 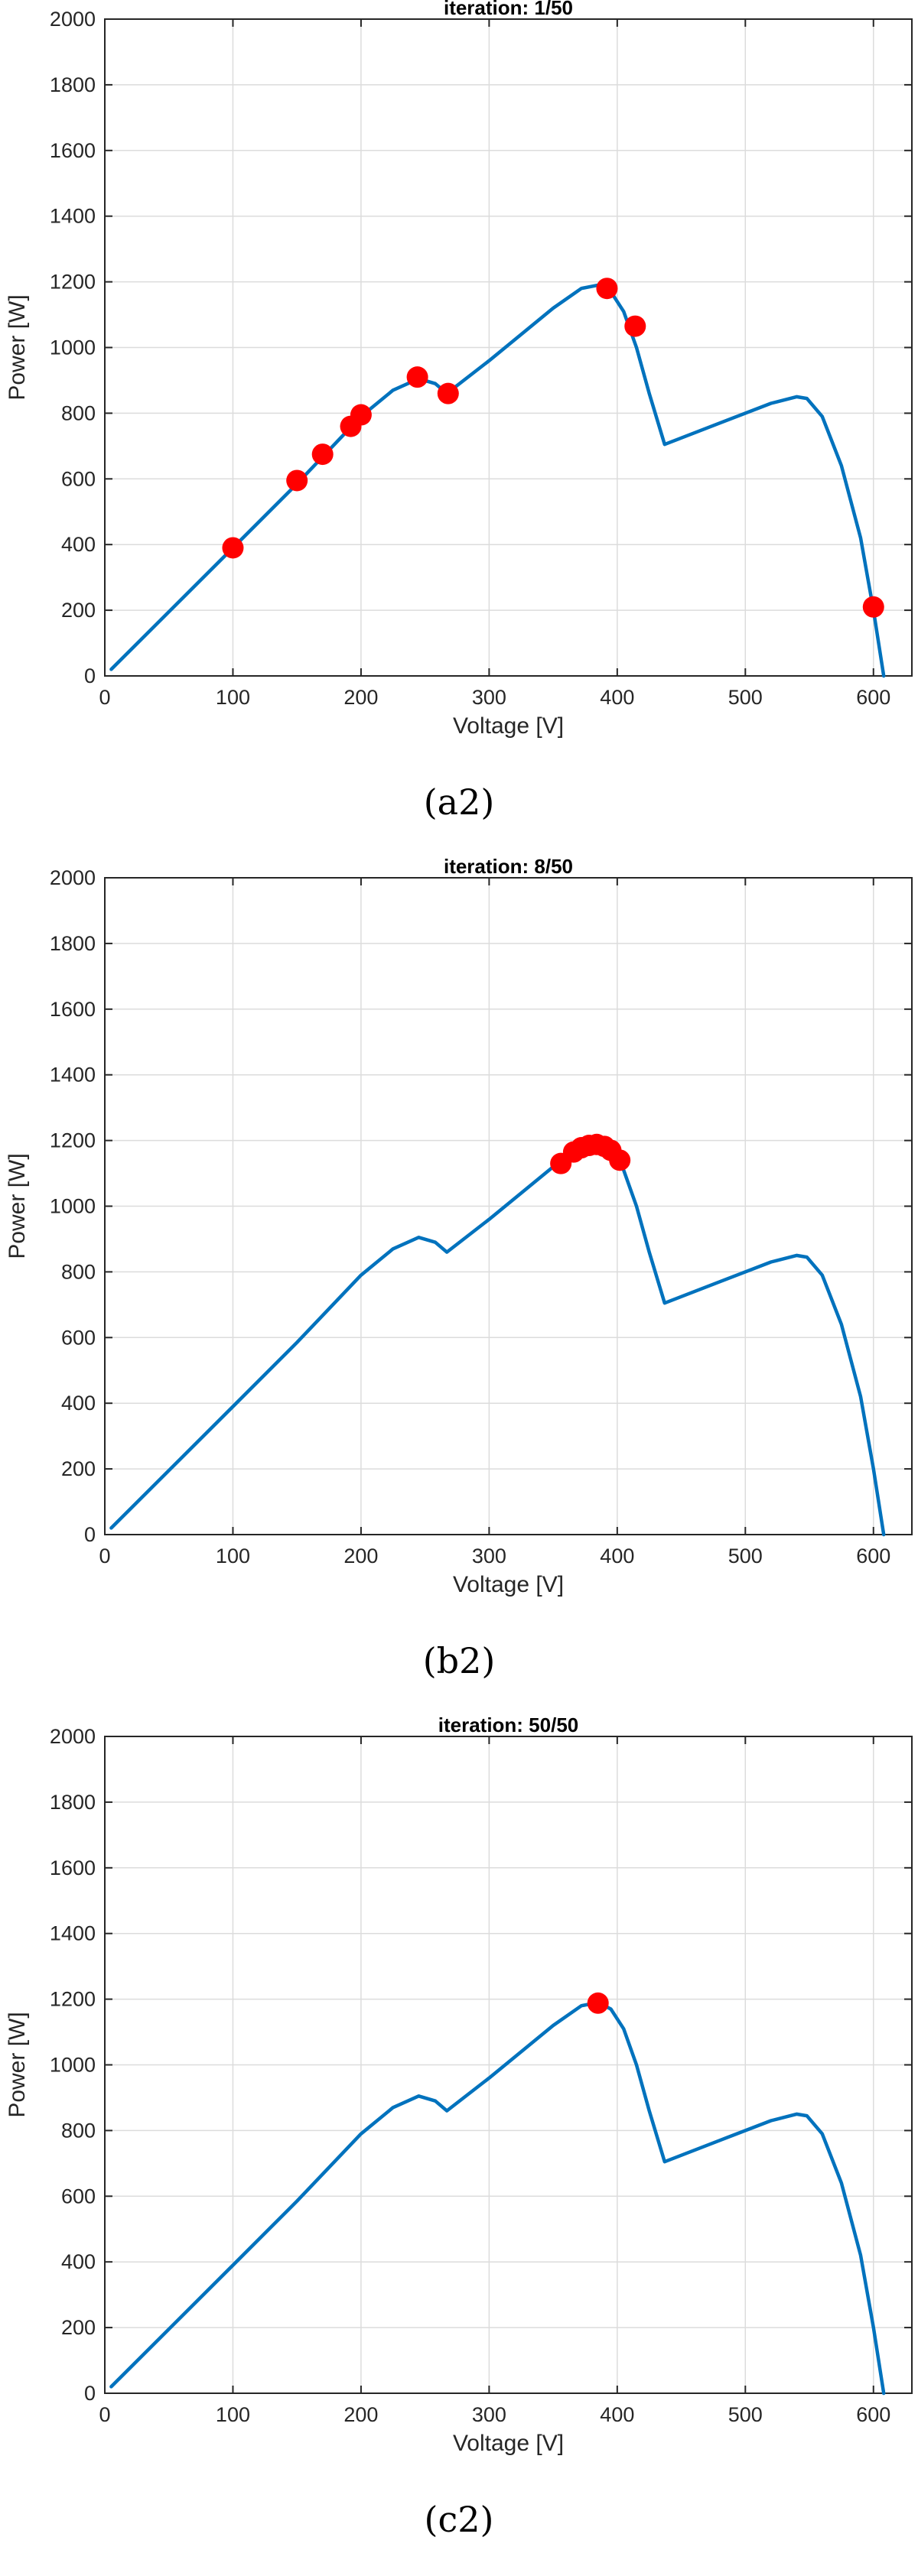 What do you see at coordinates (509, 869) in the screenshot?
I see `chart-title: iteration: 8/50` at bounding box center [509, 869].